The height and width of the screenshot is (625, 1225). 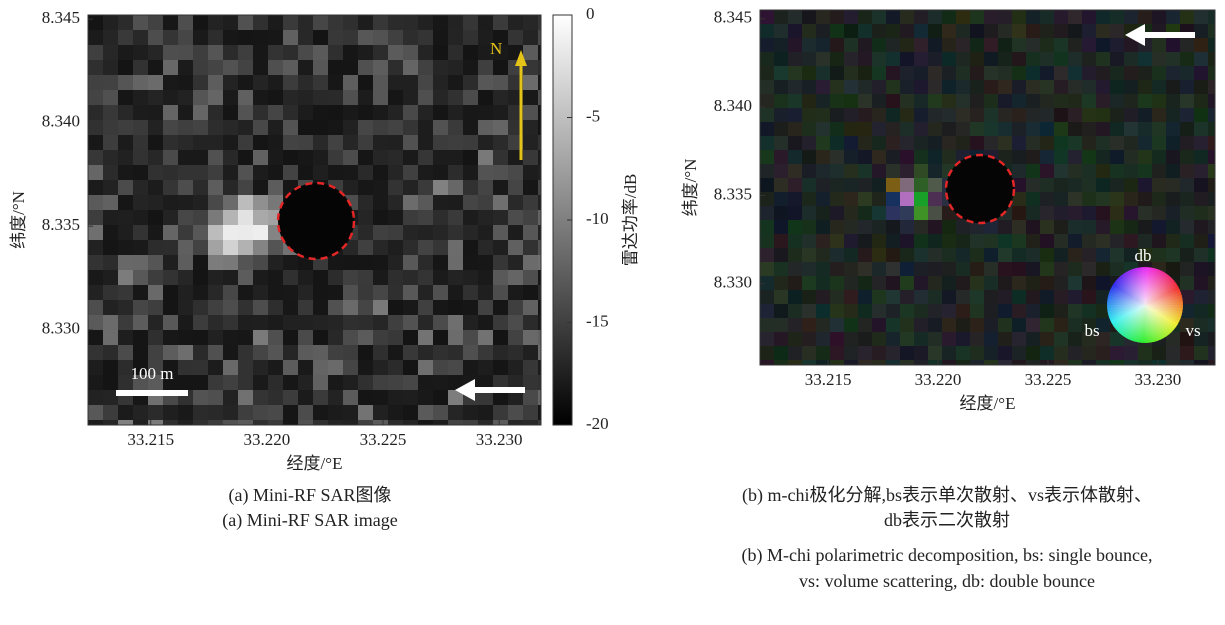 I want to click on north-arrow-head, so click(x=521, y=58).